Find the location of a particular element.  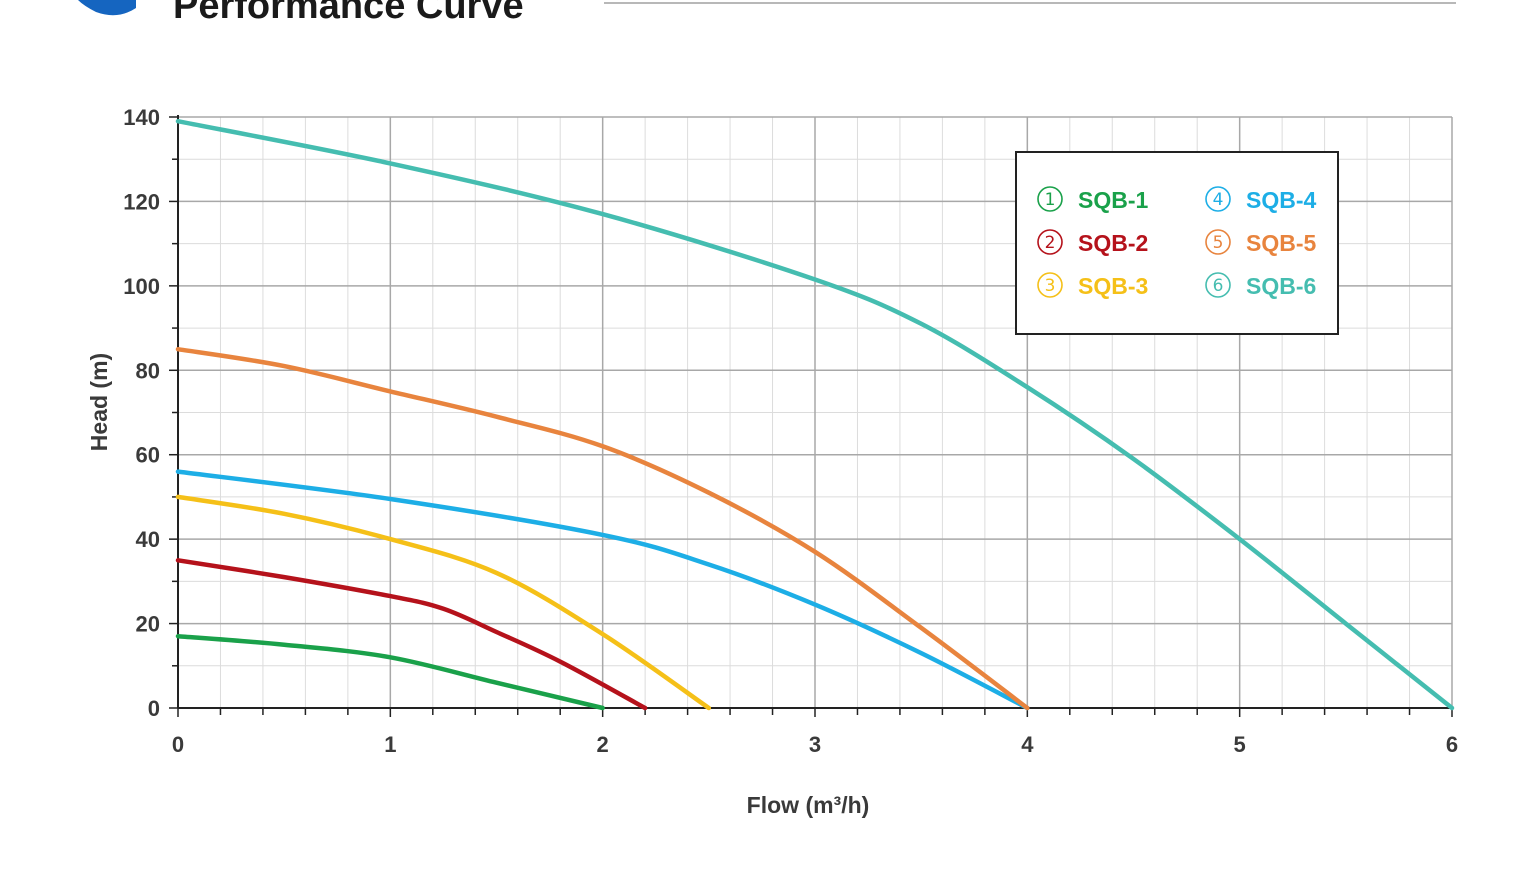

legend-marker-number: 1 is located at coordinates (1050, 200).